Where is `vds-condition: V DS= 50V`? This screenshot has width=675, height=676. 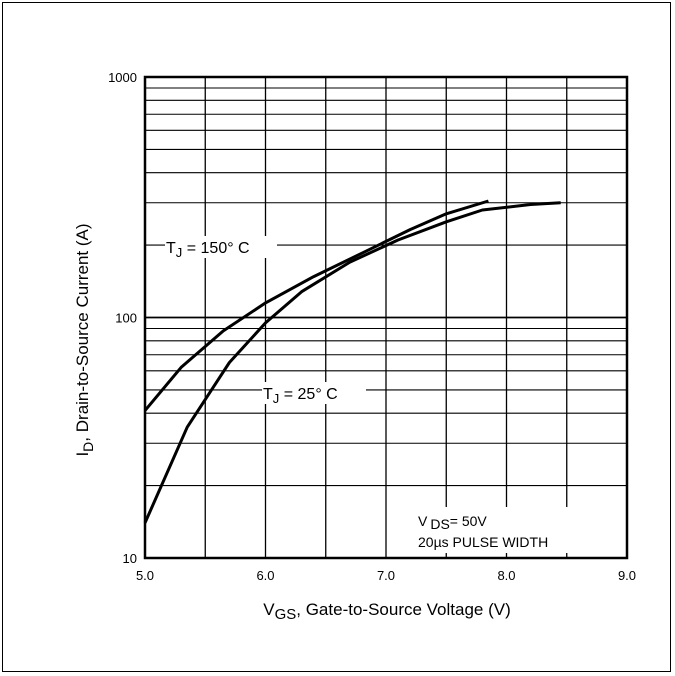
vds-condition: V DS= 50V is located at coordinates (452, 522).